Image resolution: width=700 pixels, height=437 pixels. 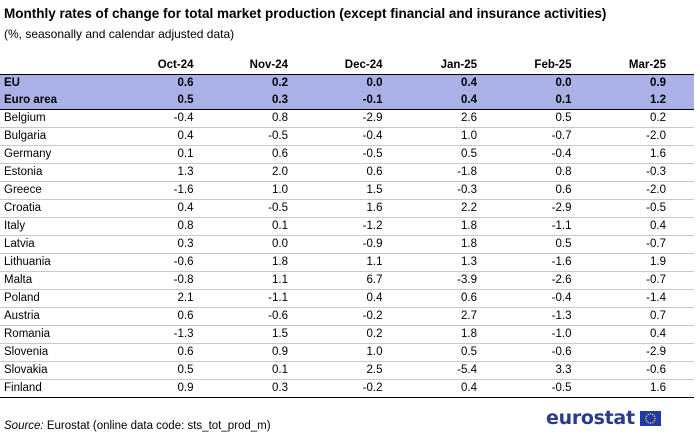 What do you see at coordinates (63, 154) in the screenshot?
I see `row-label: Germany` at bounding box center [63, 154].